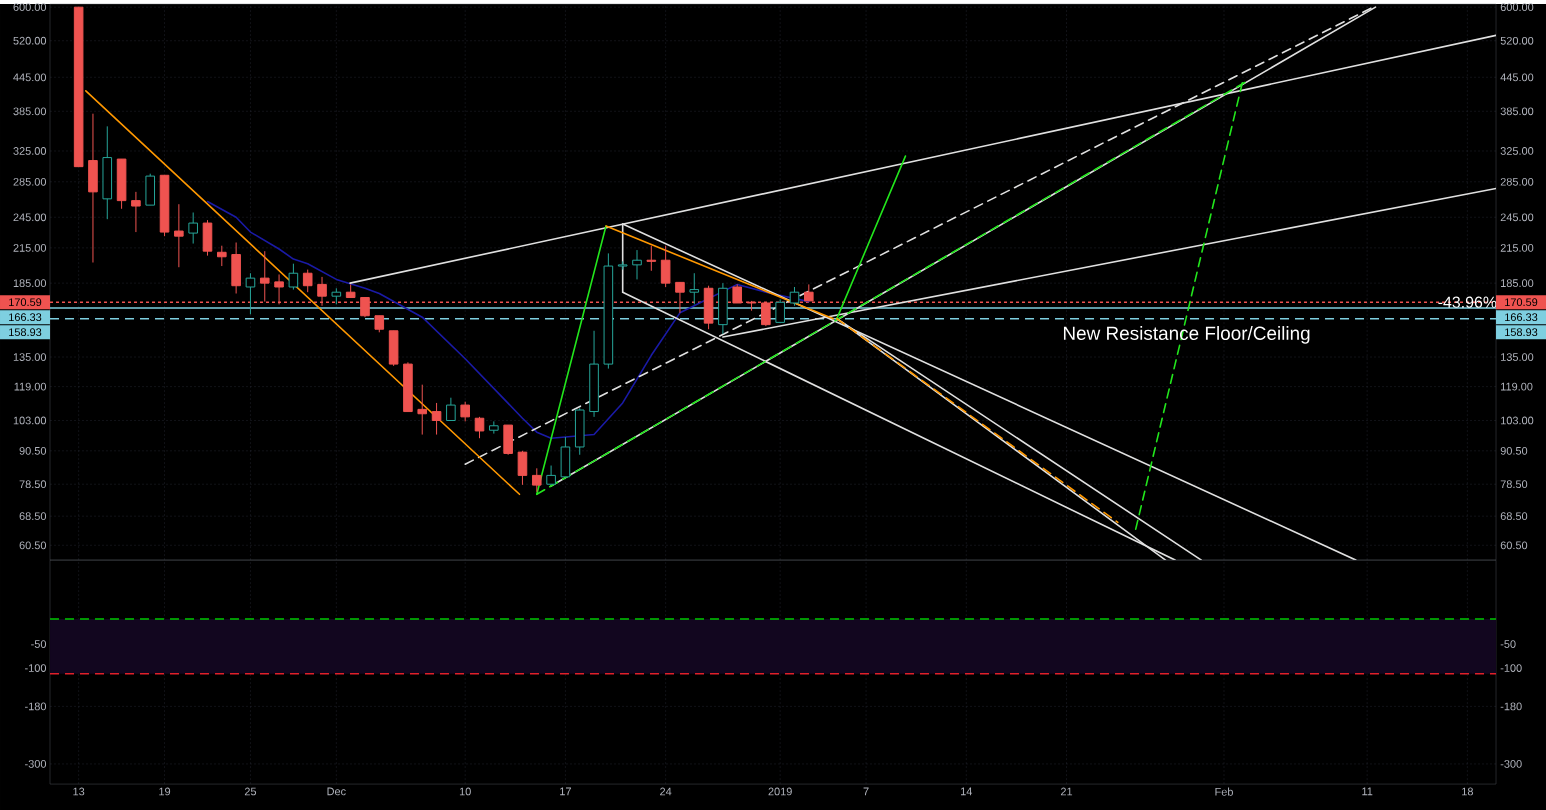 The image size is (1546, 810). Describe the element at coordinates (1467, 302) in the screenshot. I see `annotation: -43.96%` at that location.